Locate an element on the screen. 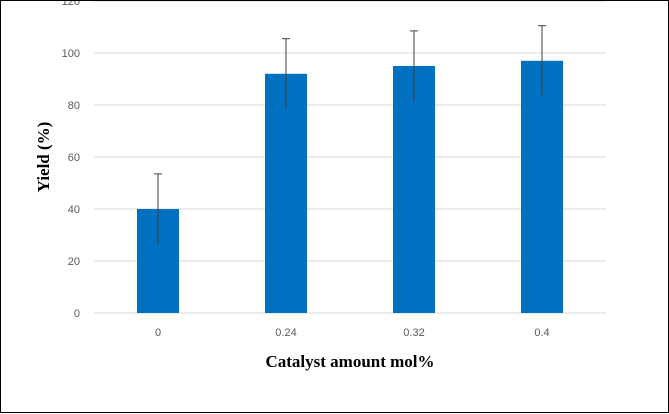 The width and height of the screenshot is (669, 414). x-tick-labels: 0 0.24 0.32 0.4 is located at coordinates (352, 333).